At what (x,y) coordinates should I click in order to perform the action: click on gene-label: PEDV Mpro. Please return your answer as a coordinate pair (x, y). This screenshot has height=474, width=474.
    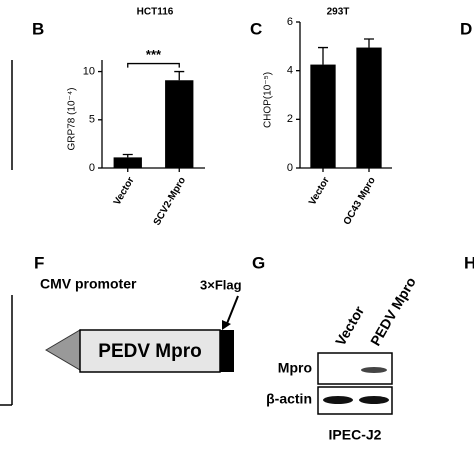
    Looking at the image, I should click on (149, 351).